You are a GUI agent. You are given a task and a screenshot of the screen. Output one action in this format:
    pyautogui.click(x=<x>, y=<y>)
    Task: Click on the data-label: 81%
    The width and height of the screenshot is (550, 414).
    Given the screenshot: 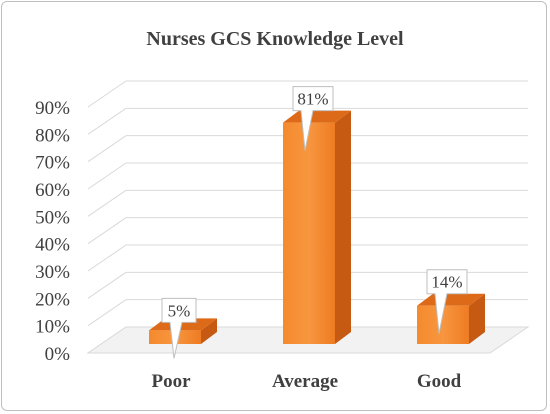 What is the action you would take?
    pyautogui.click(x=313, y=118)
    